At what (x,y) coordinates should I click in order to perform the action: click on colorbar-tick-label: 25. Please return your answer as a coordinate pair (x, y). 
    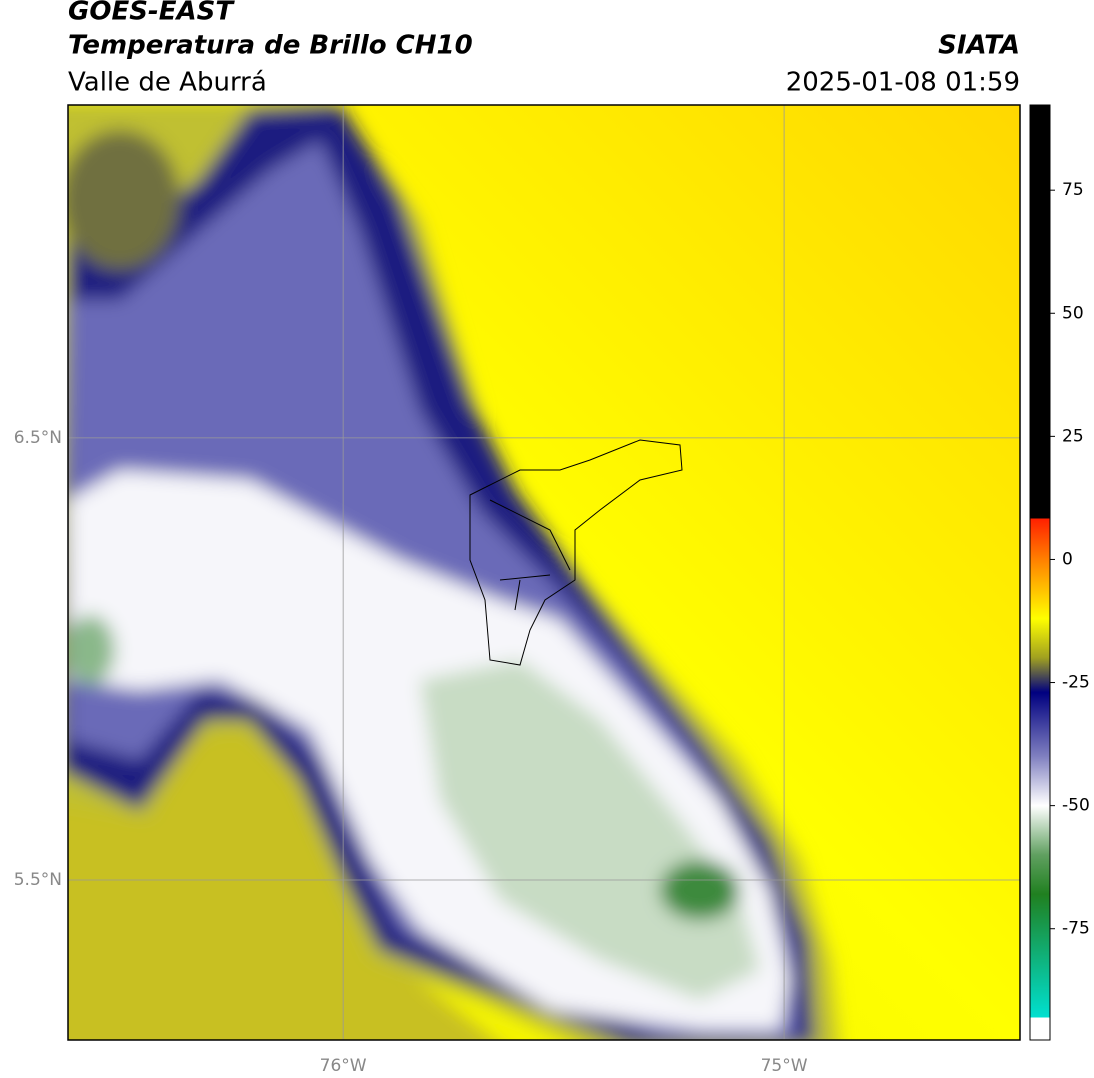
    Looking at the image, I should click on (1073, 436).